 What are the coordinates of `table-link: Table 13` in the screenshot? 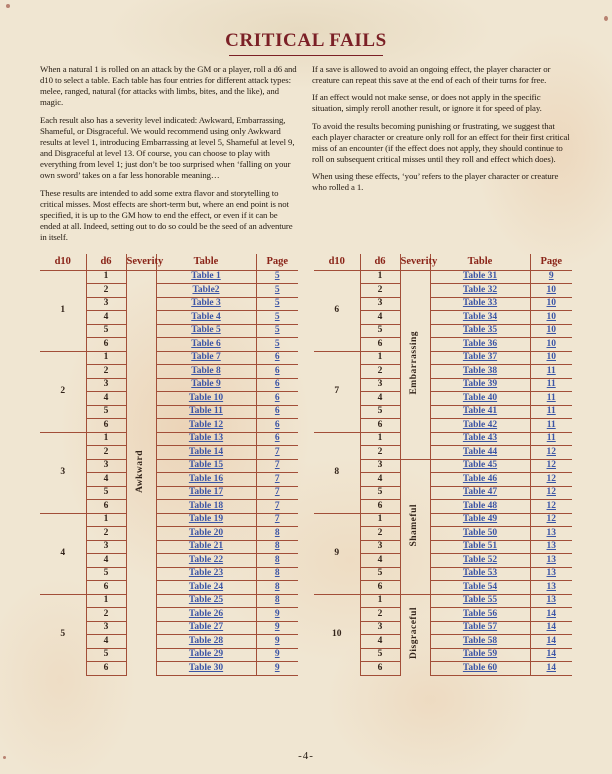 It's located at (206, 438).